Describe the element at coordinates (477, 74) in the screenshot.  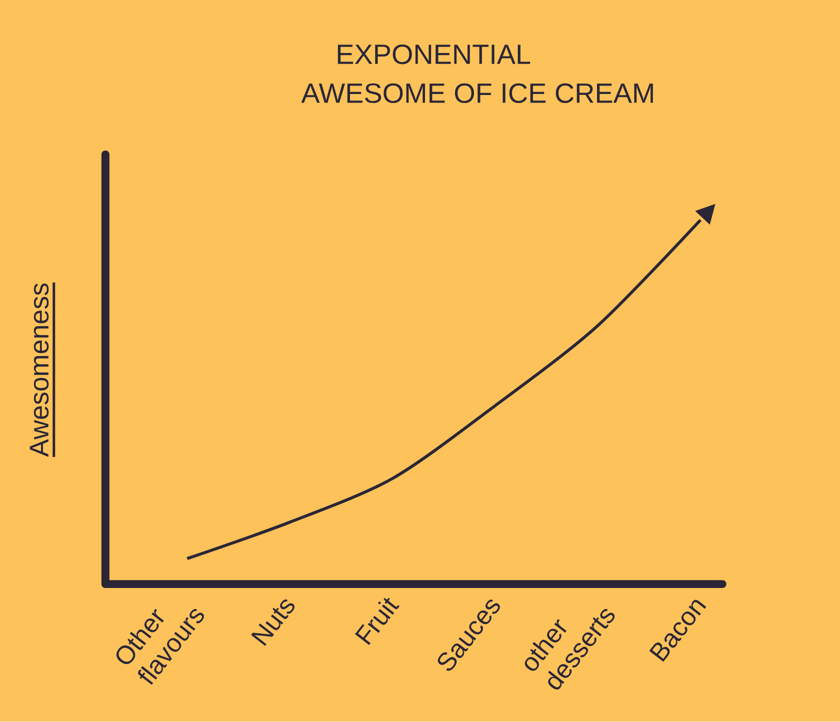
I see `chart-title: EXPONENTIAL AWESOME OF ICE CREAM` at that location.